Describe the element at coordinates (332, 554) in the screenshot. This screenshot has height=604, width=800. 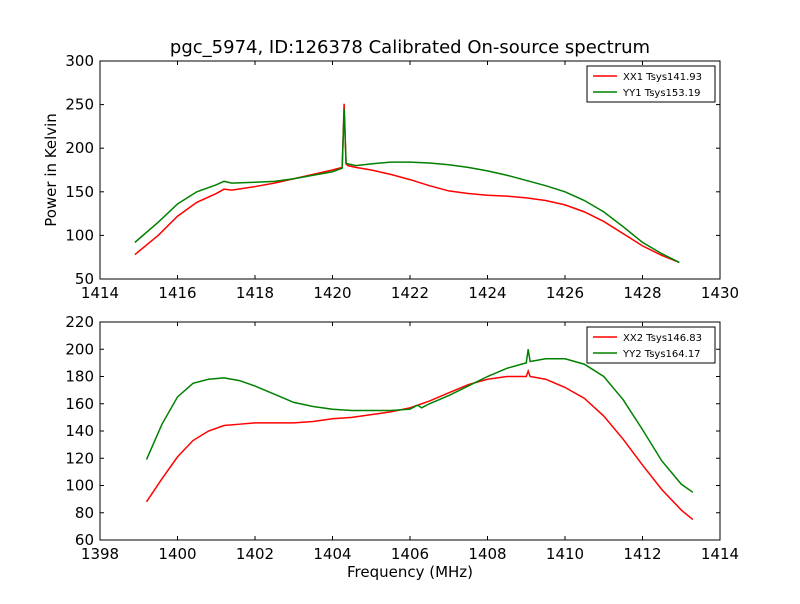
I see `x-tick-label: 1404` at that location.